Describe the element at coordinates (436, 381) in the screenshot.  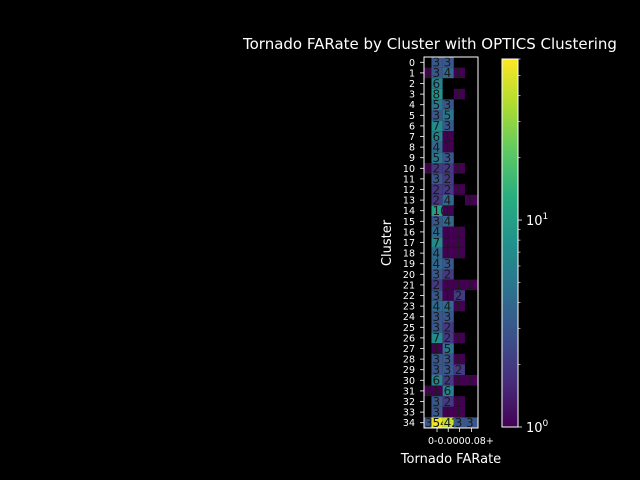
I see `cell-value-label: 6` at that location.